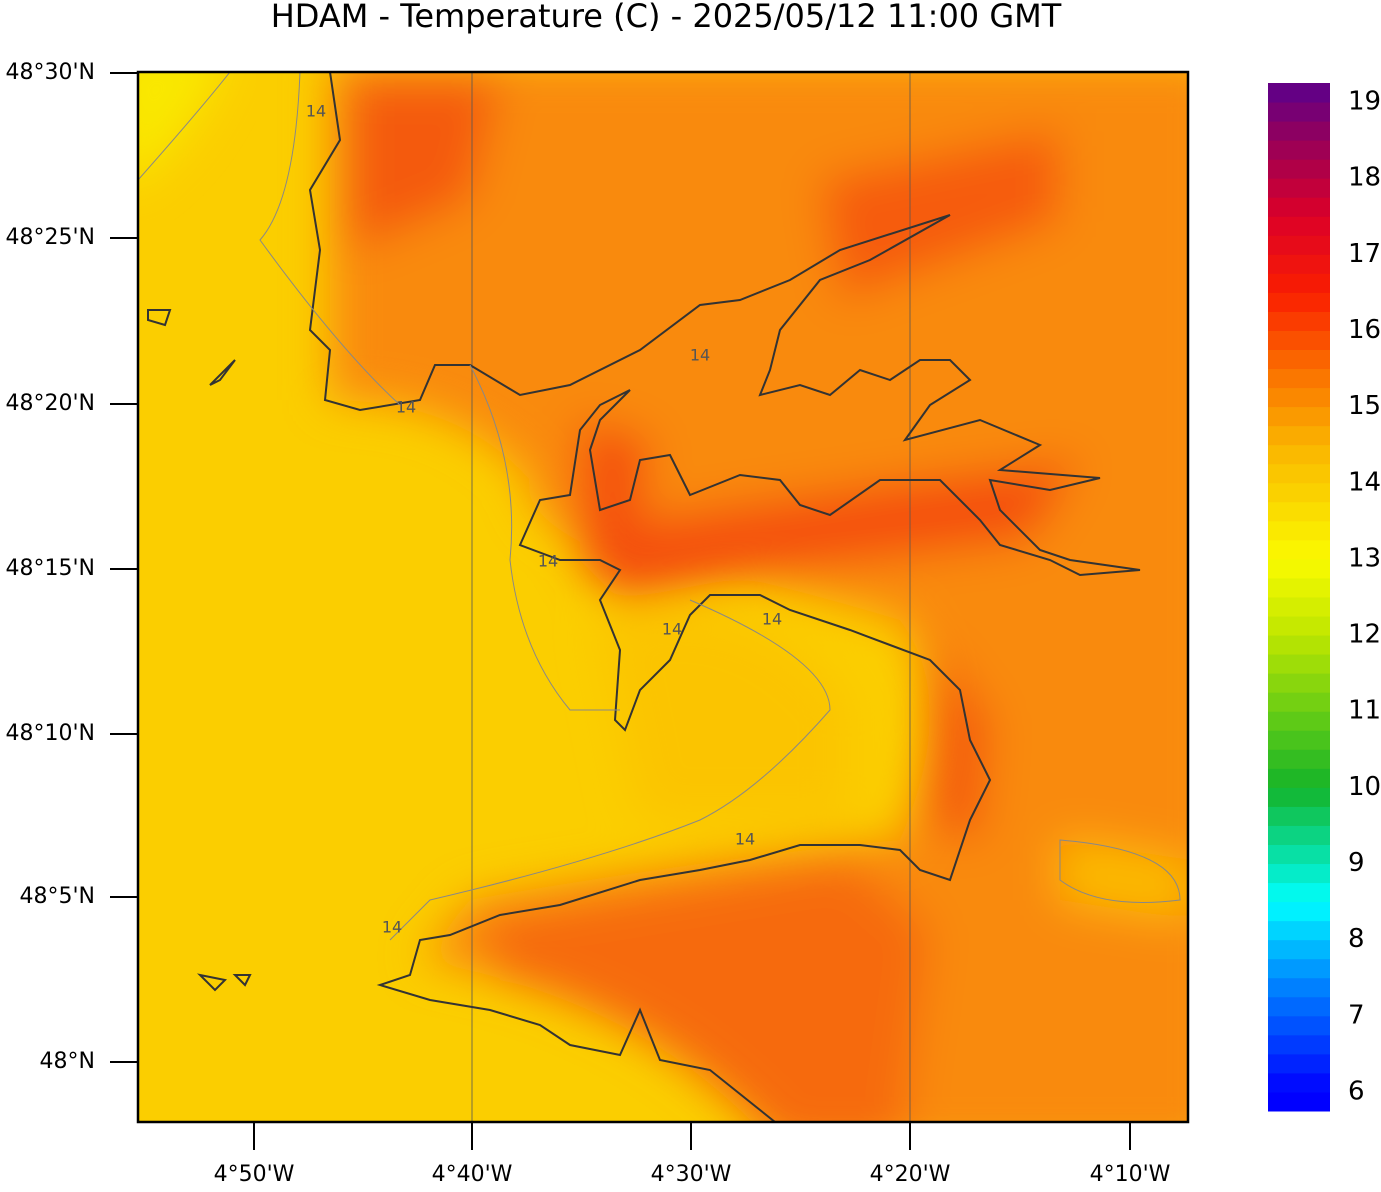  I want to click on lat-label: 48°5'N, so click(58, 896).